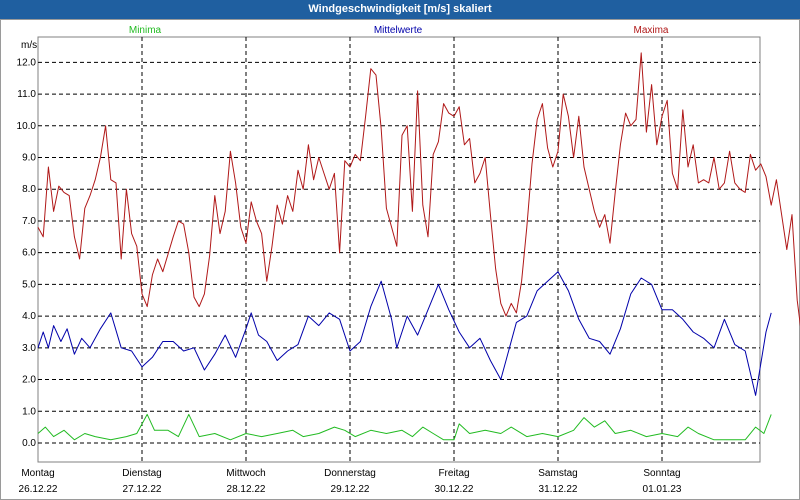 This screenshot has height=500, width=800. I want to click on y-tick-label: 11.0, so click(26, 94).